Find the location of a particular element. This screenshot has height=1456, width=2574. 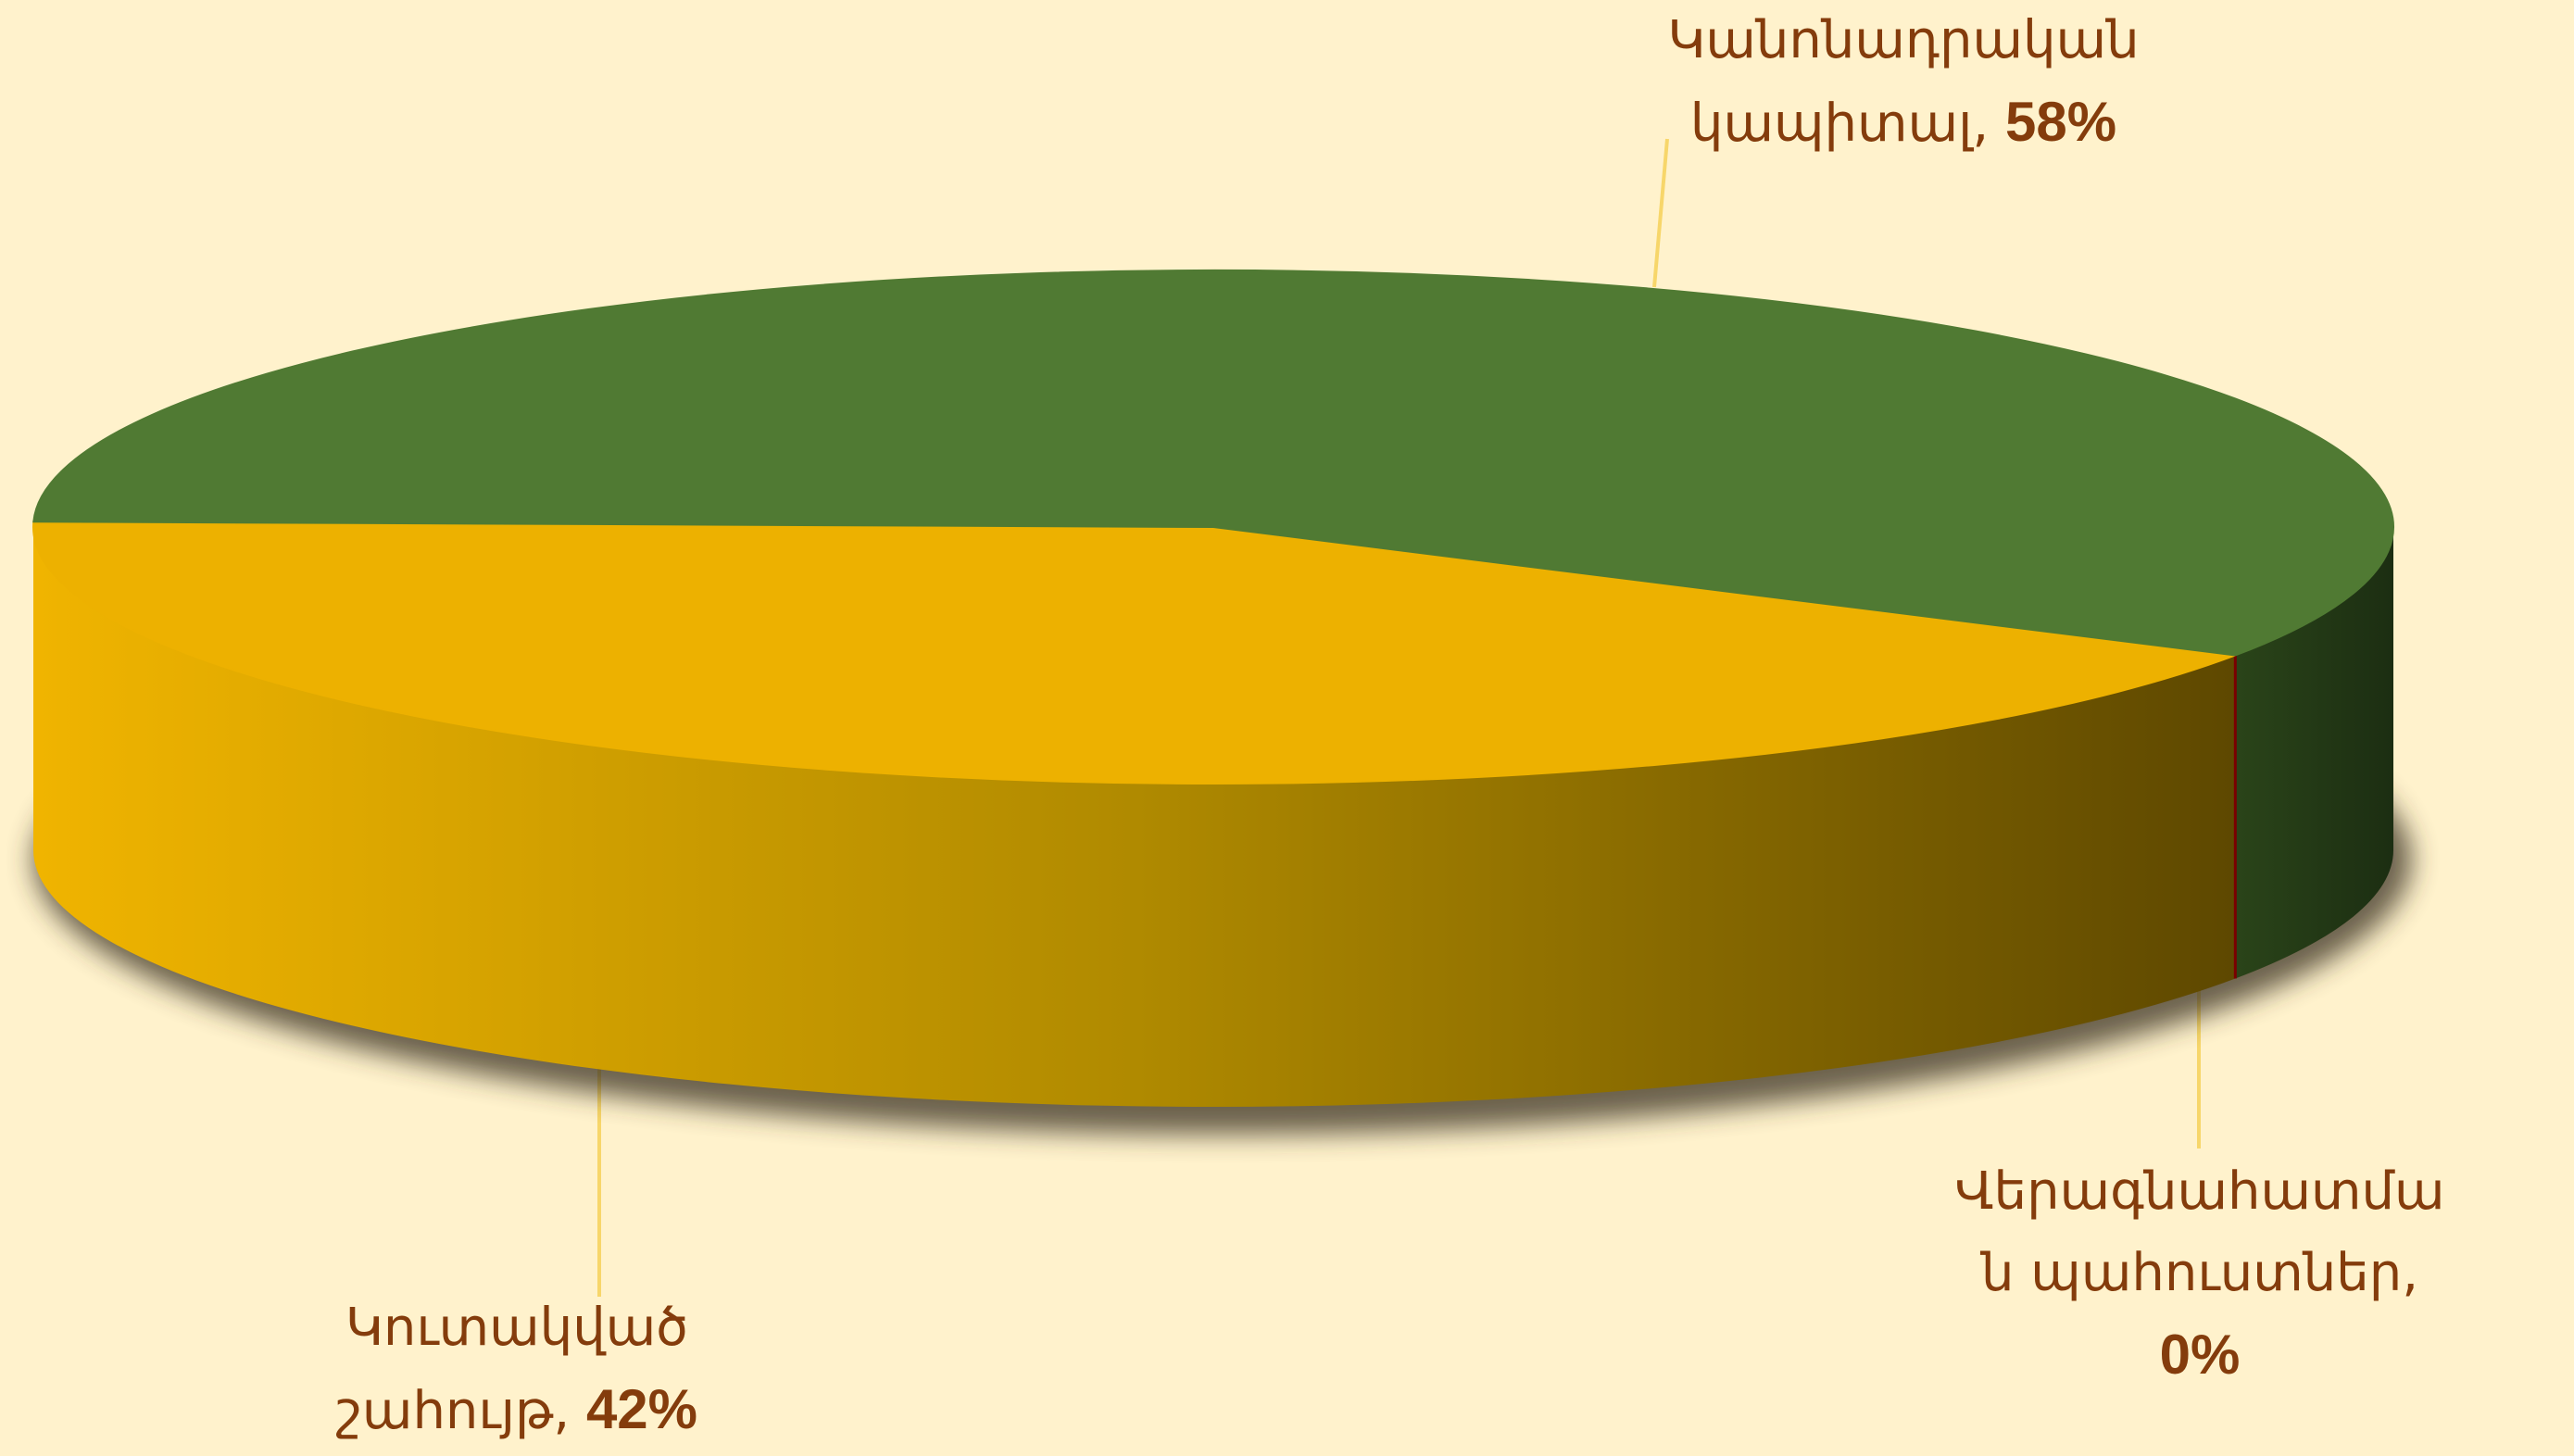

data-label: Կուտակված շահույթ, 42% is located at coordinates (517, 1369).